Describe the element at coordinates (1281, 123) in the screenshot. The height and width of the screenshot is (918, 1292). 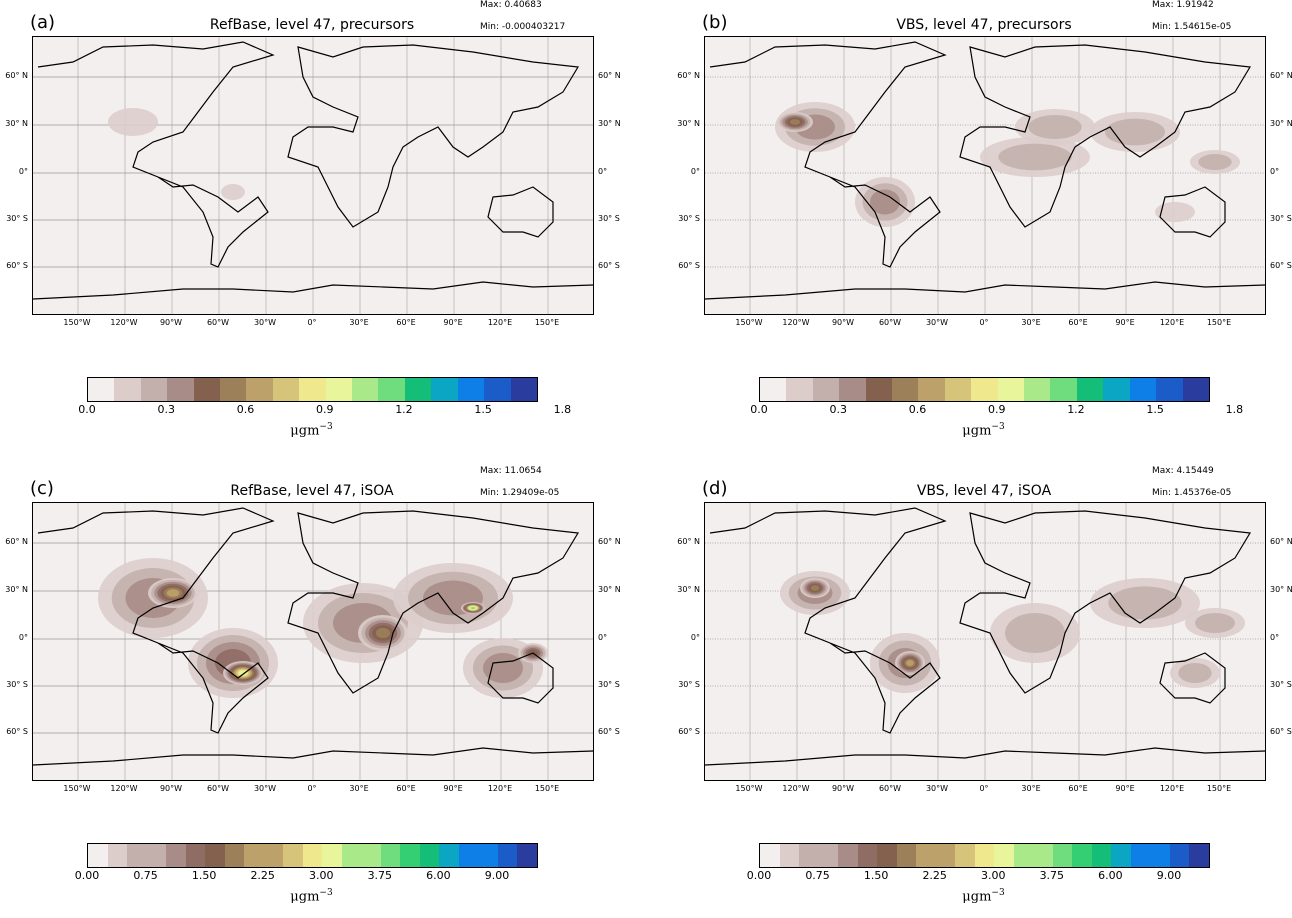
I see `lat-label-right: 30° N` at that location.